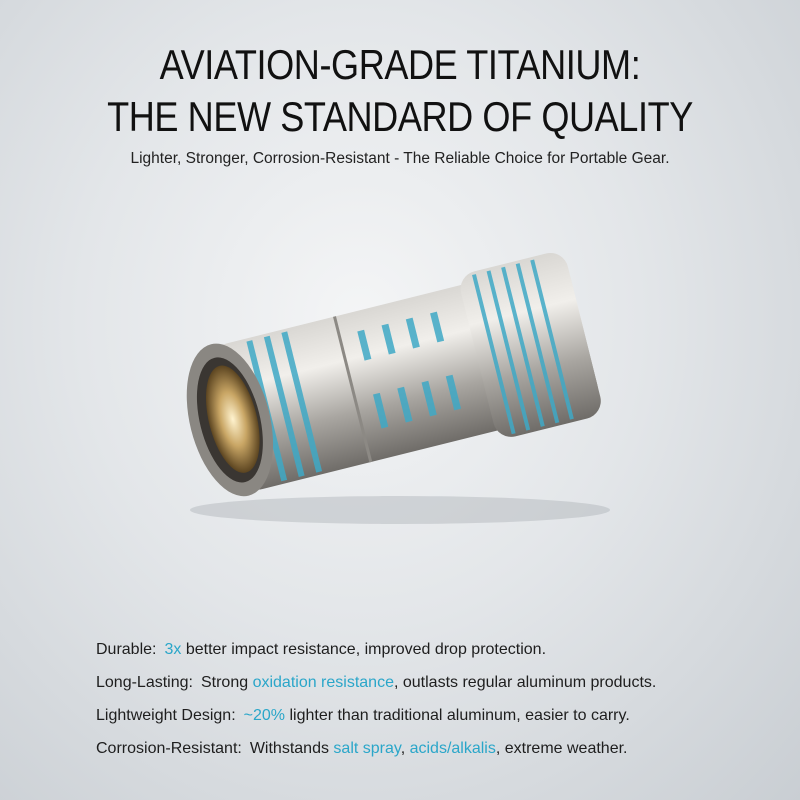  I want to click on feature-highlight: acids/alkalis, so click(452, 748).